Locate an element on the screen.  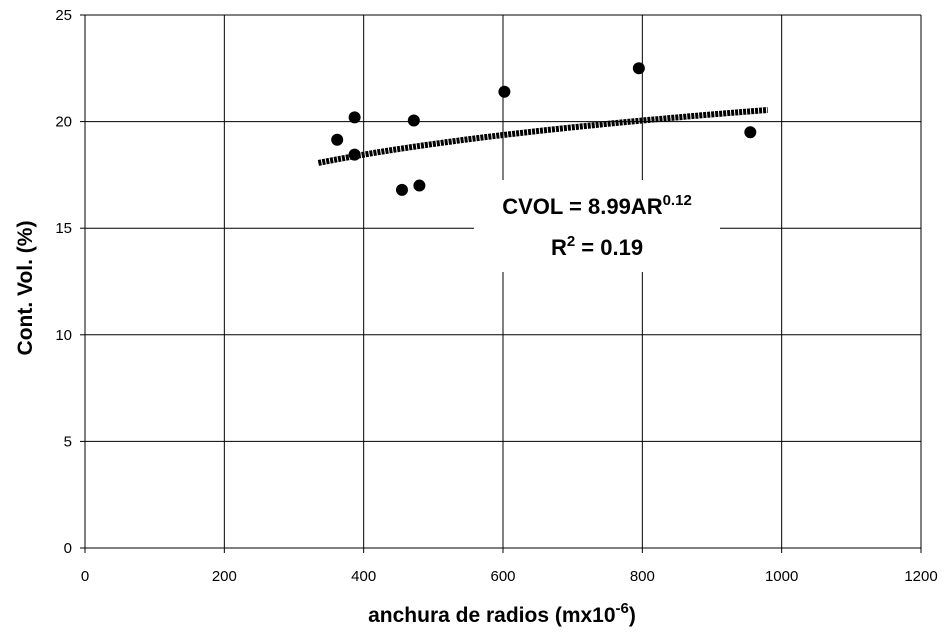
x-tick-label-4: 800 is located at coordinates (642, 576).